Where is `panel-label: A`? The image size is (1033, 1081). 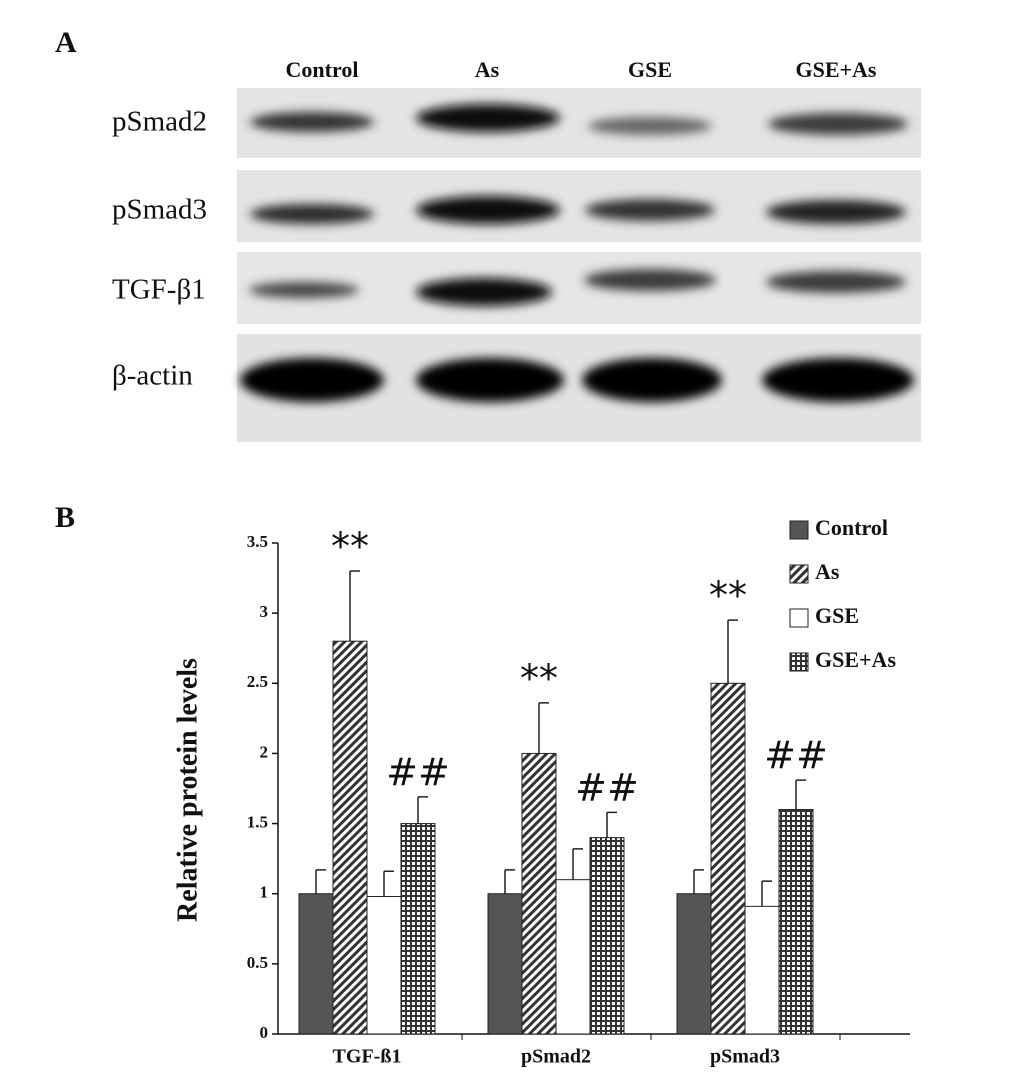
panel-label: A is located at coordinates (66, 42).